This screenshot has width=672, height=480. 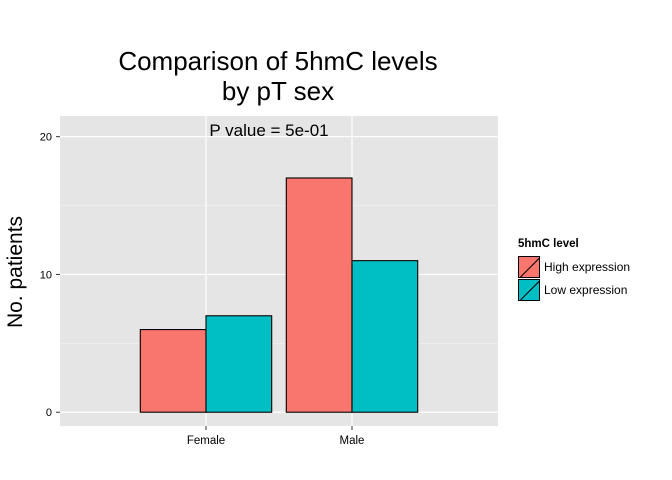 I want to click on legend-item-low-expression: Low expression, so click(x=572, y=290).